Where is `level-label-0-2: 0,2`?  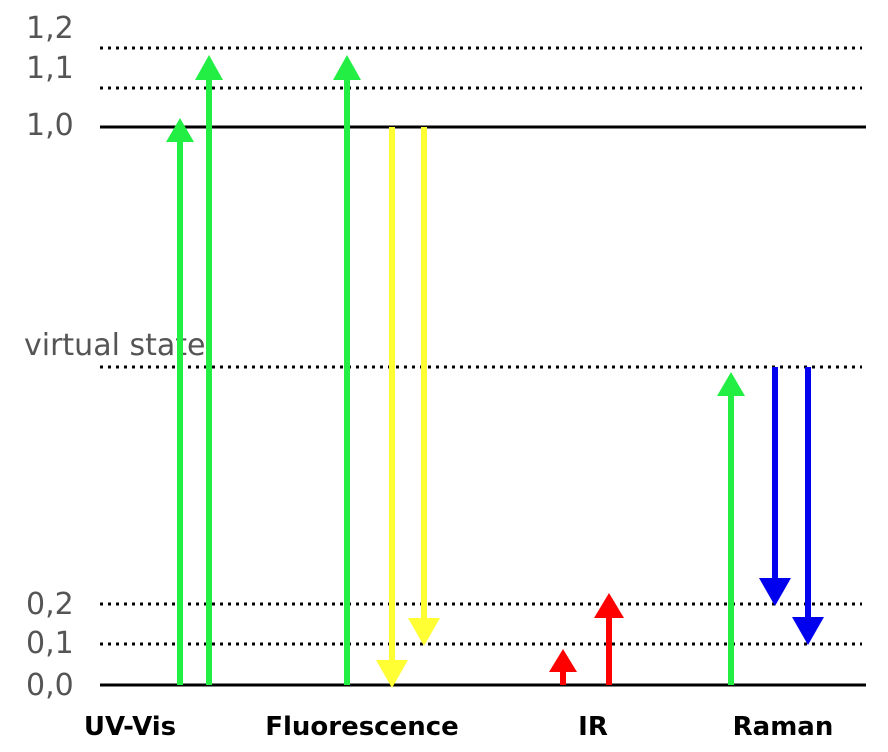
level-label-0-2: 0,2 is located at coordinates (50, 604).